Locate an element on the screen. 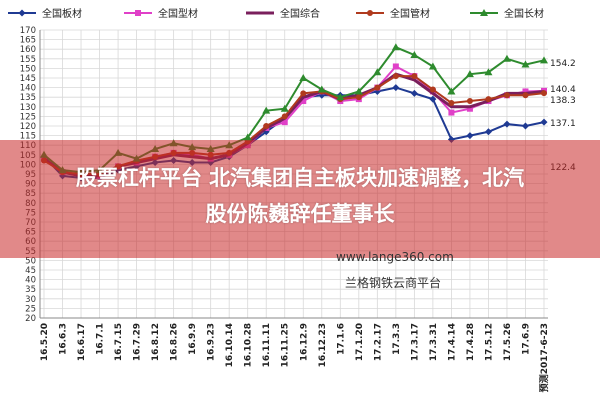  y-tick-label: 125 is located at coordinates (28, 117).